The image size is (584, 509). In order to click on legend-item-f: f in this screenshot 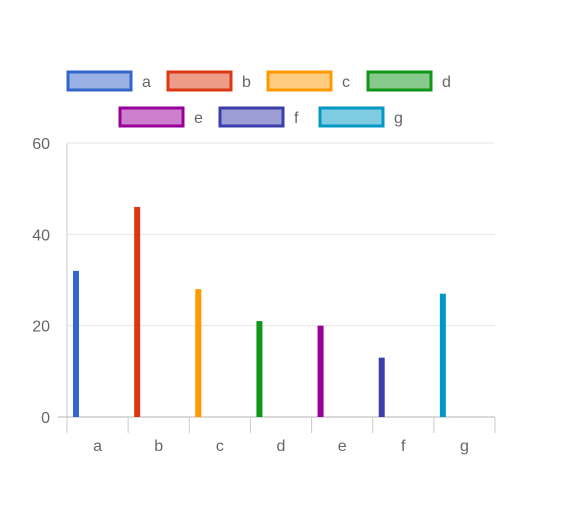, I will do `click(258, 117)`.